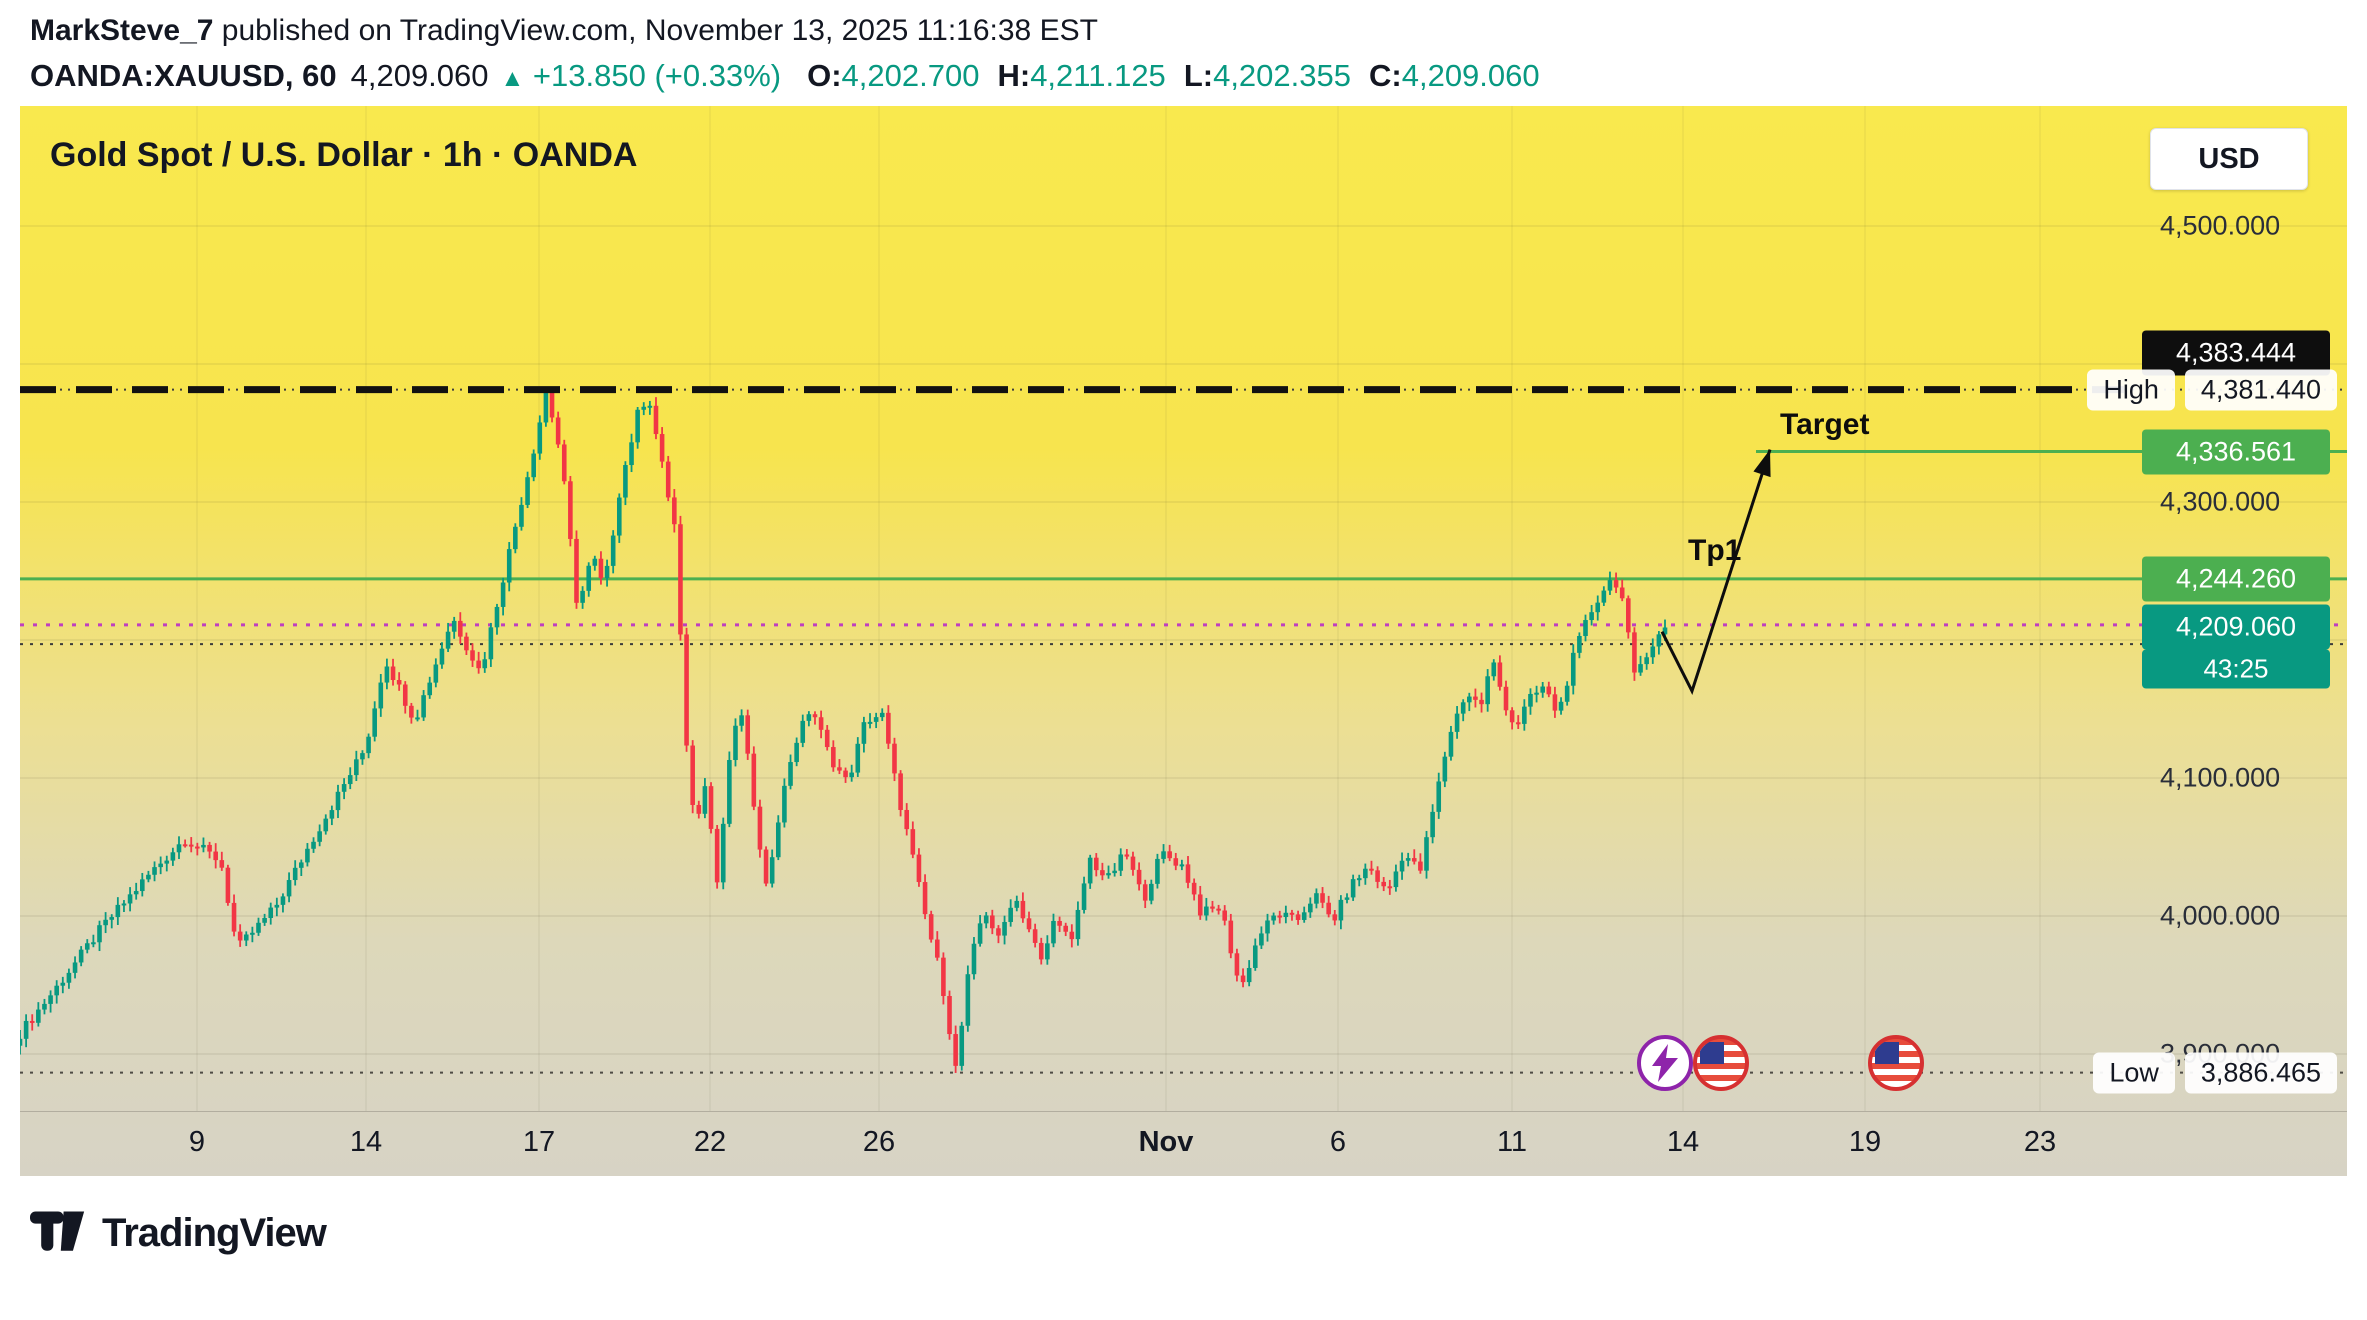 The image size is (2367, 1320). I want to click on price-scale-label: 4,500.000, so click(2220, 225).